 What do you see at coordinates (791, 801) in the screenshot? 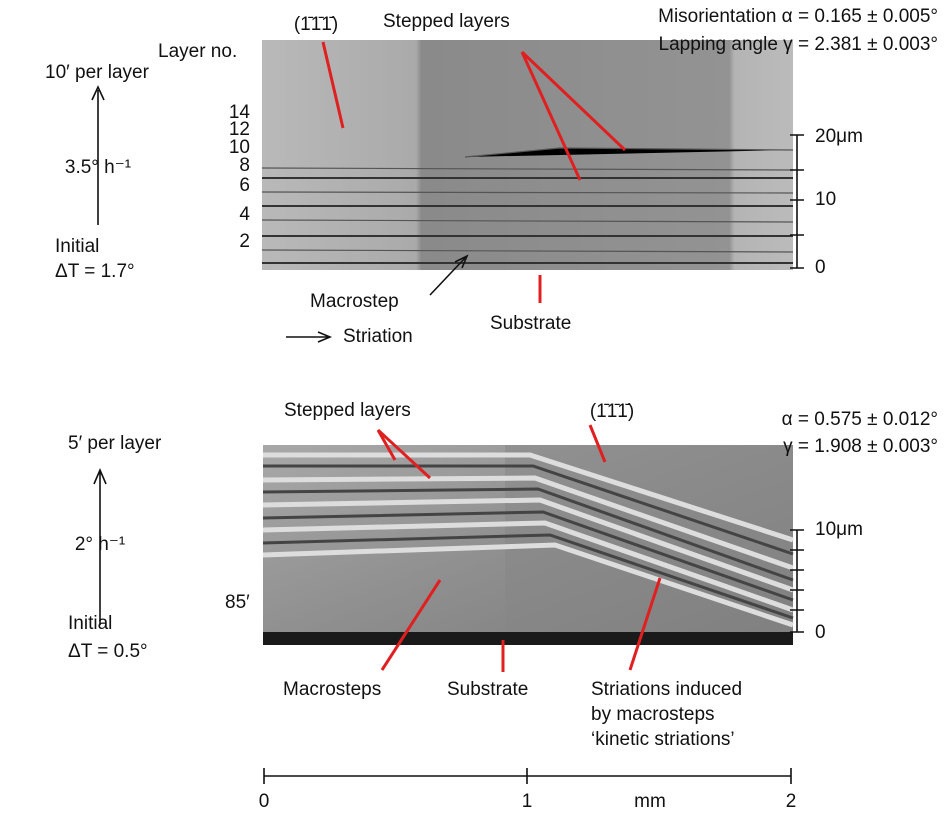
I see `scale-bar-label: 2` at bounding box center [791, 801].